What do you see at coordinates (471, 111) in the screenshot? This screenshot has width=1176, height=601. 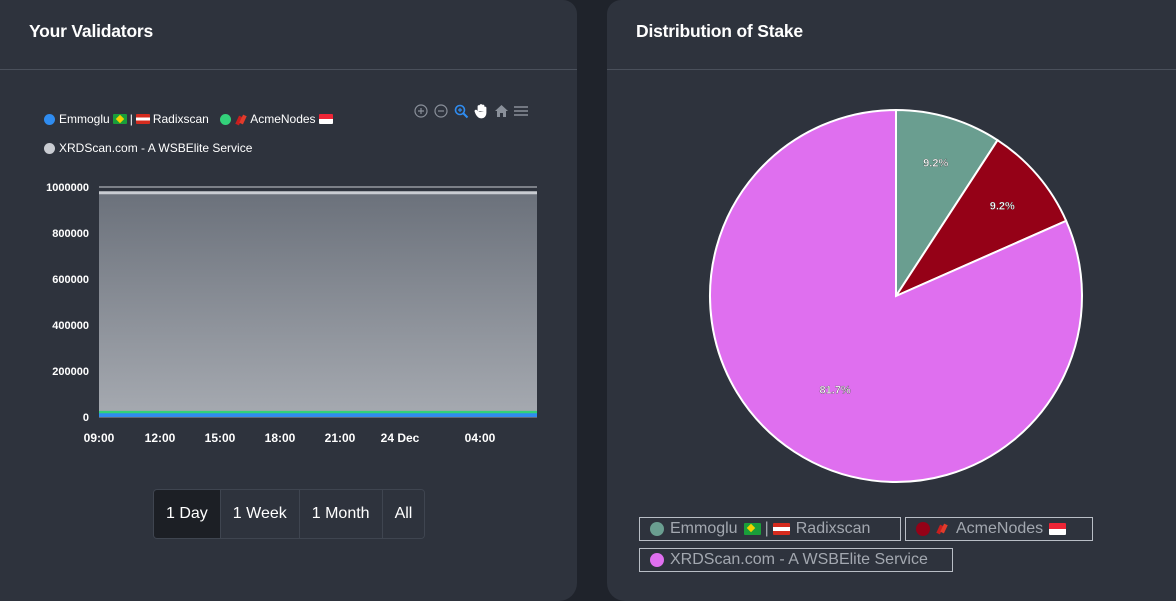 I see `chart-toolbar` at bounding box center [471, 111].